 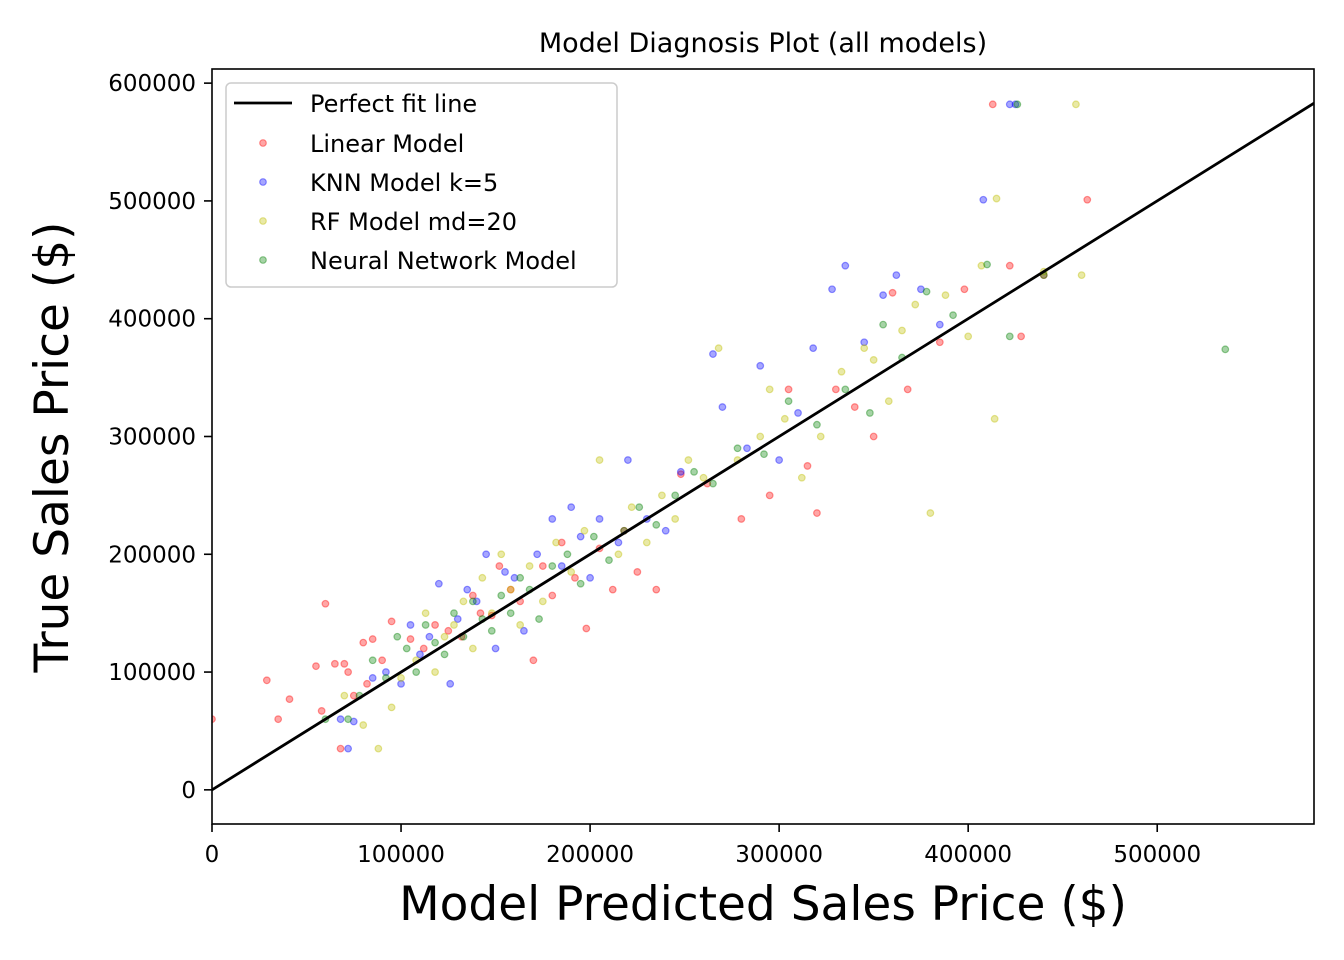 What do you see at coordinates (763, 43) in the screenshot?
I see `chart-title: Model Diagnosis Plot (all models)` at bounding box center [763, 43].